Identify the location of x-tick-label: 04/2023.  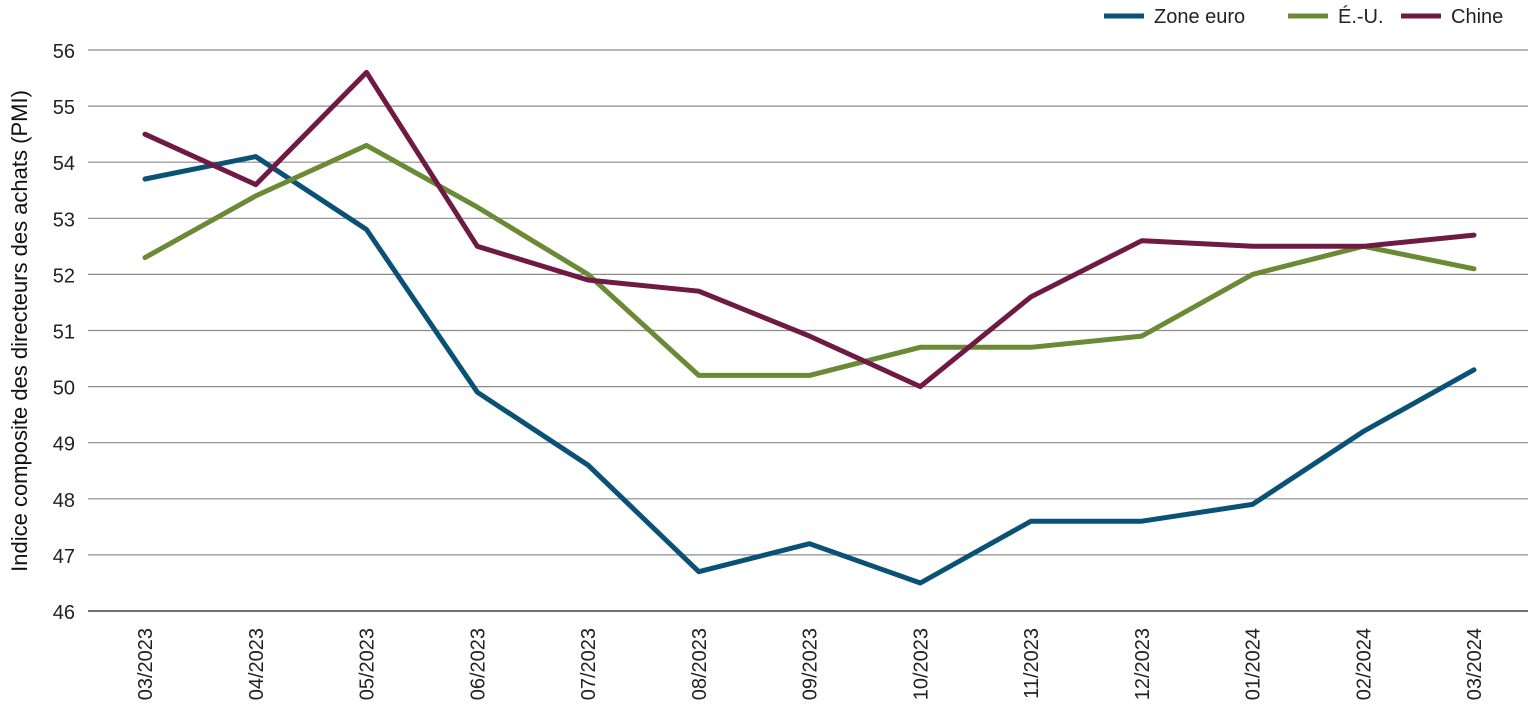
(257, 664).